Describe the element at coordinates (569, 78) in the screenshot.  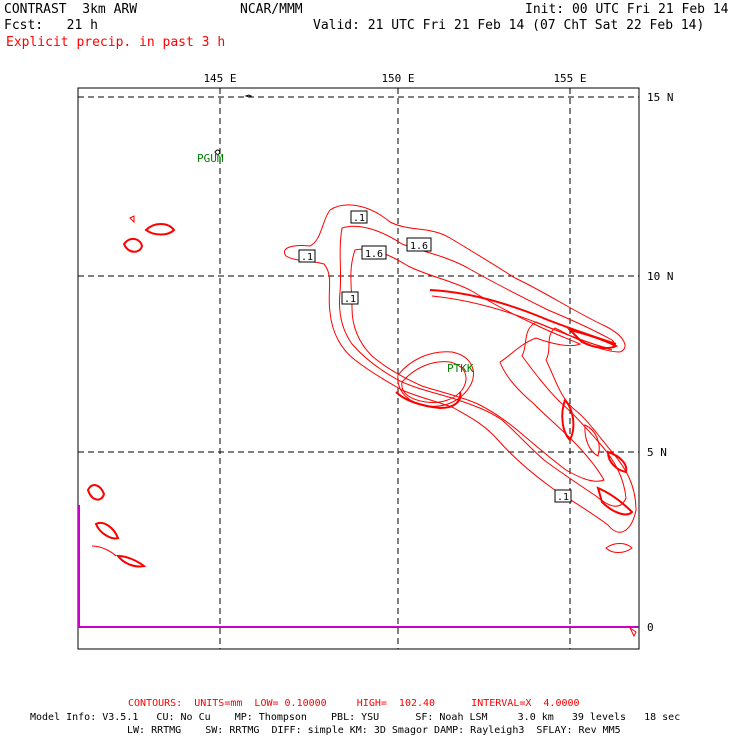
I see `lon-label: 155 E` at that location.